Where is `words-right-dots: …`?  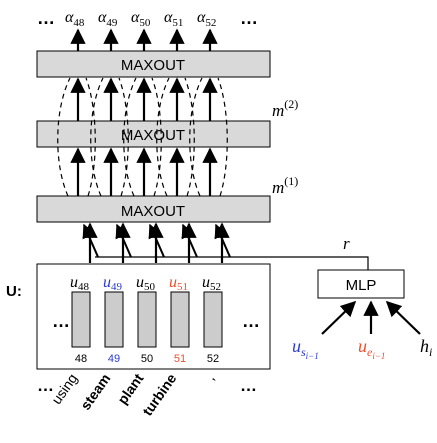 words-right-dots: … is located at coordinates (248, 385).